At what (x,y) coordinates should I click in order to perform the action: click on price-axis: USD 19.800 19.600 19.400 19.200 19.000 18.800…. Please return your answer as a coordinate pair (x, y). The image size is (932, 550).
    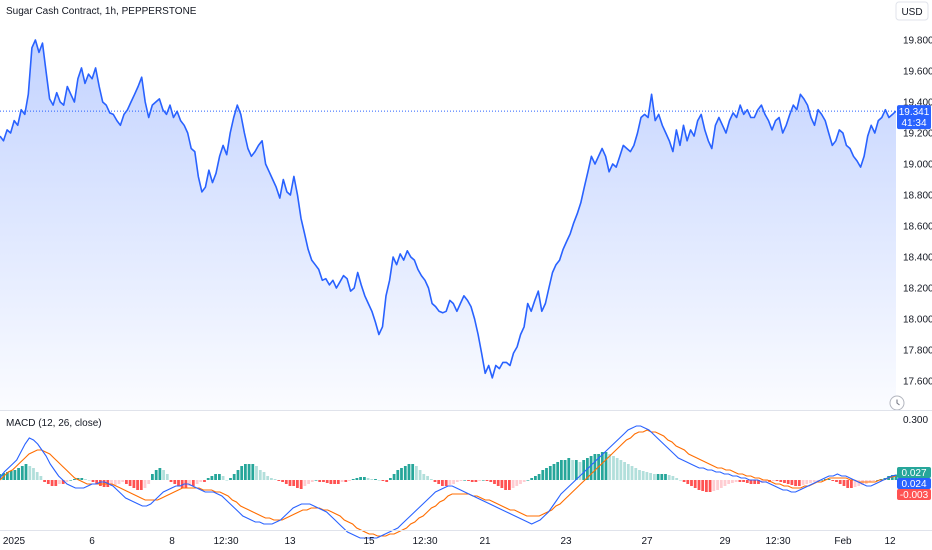
    Looking at the image, I should click on (910, 205).